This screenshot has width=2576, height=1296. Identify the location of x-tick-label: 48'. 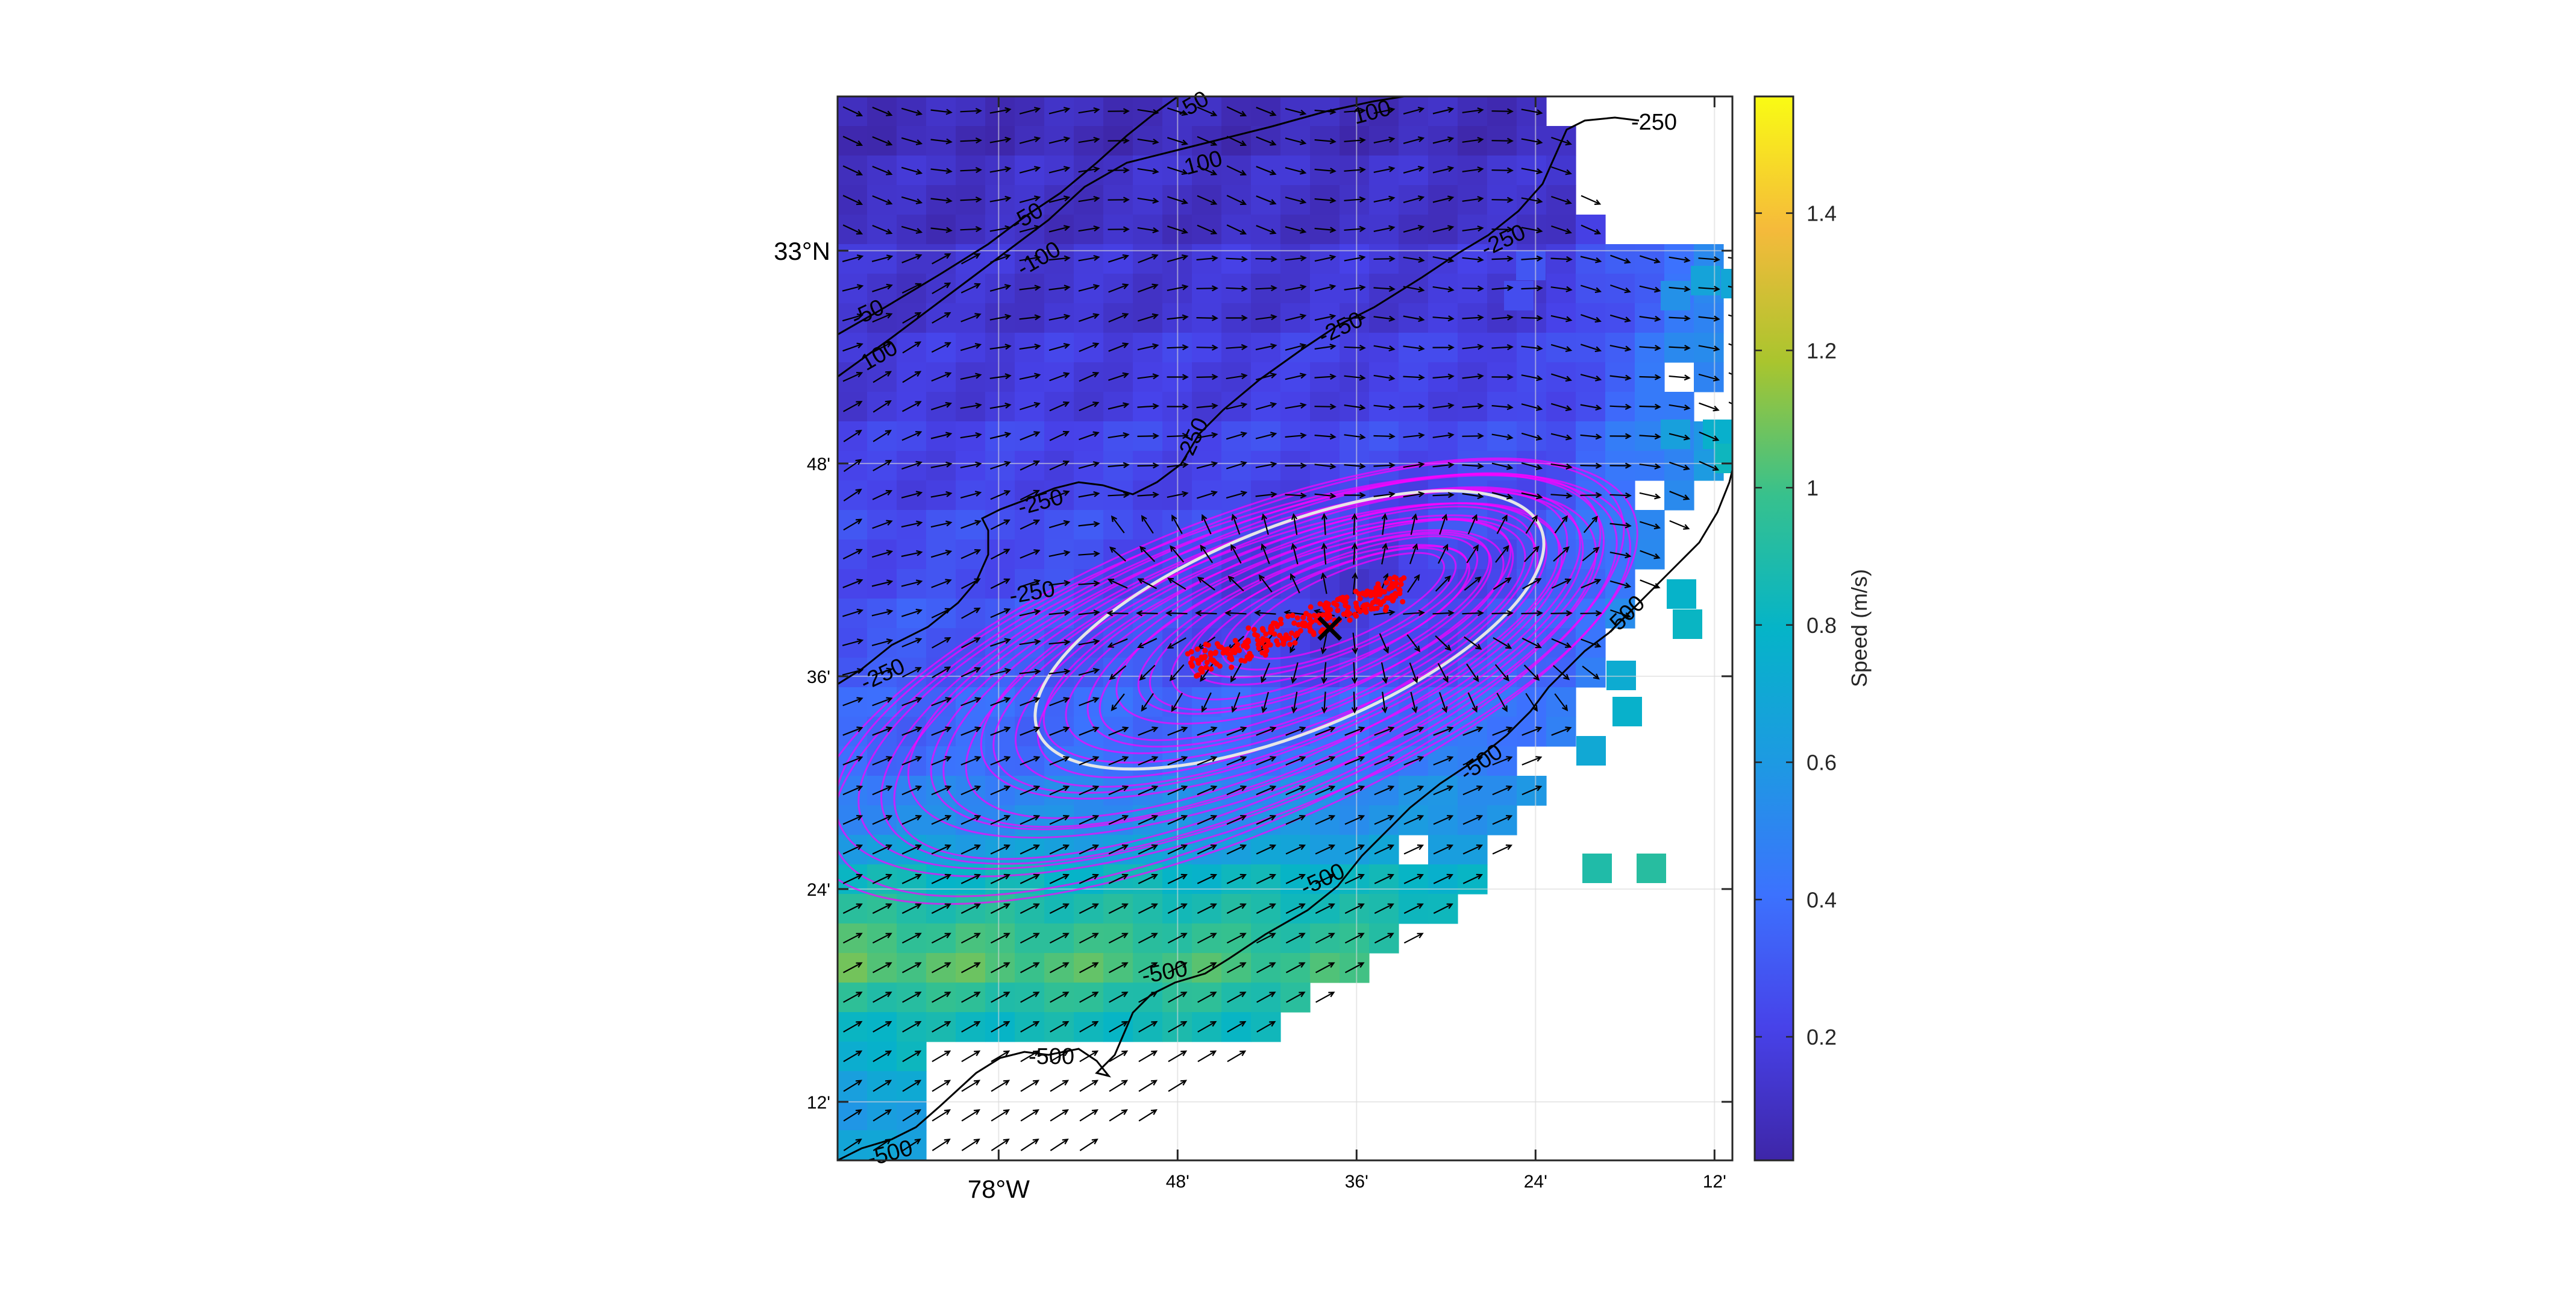
(1177, 1182).